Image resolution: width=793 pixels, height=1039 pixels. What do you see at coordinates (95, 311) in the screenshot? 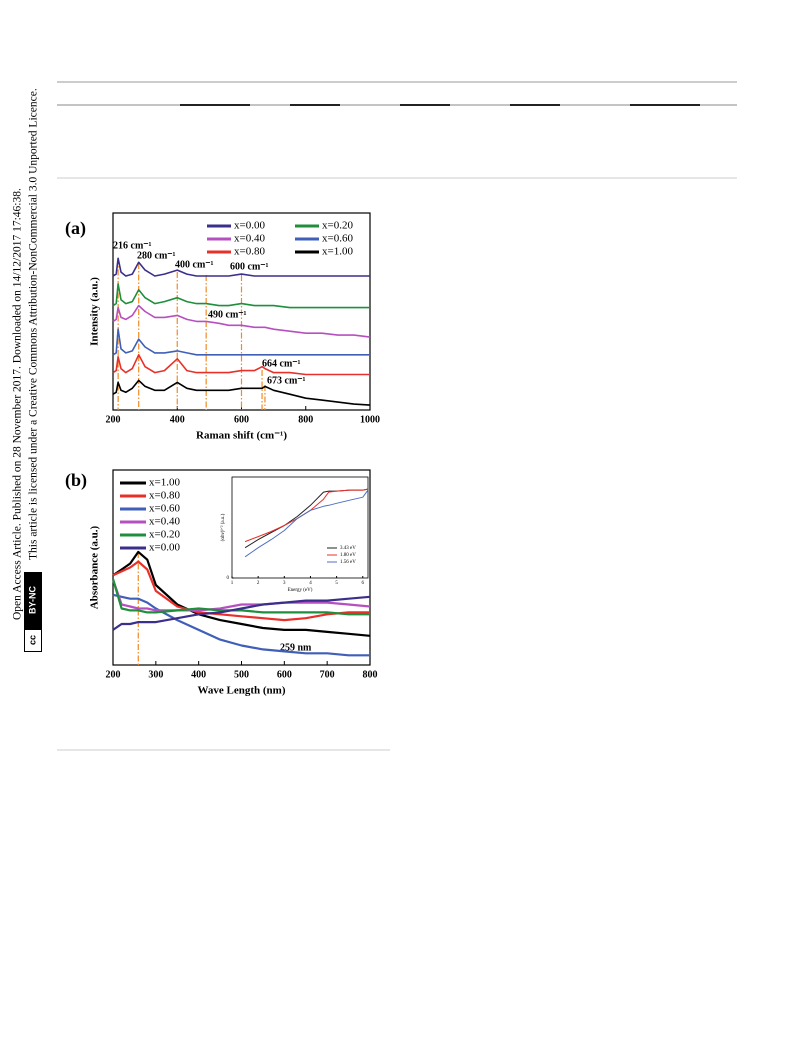
I see `y-axis-label: Intensity (a.u.)` at bounding box center [95, 311].